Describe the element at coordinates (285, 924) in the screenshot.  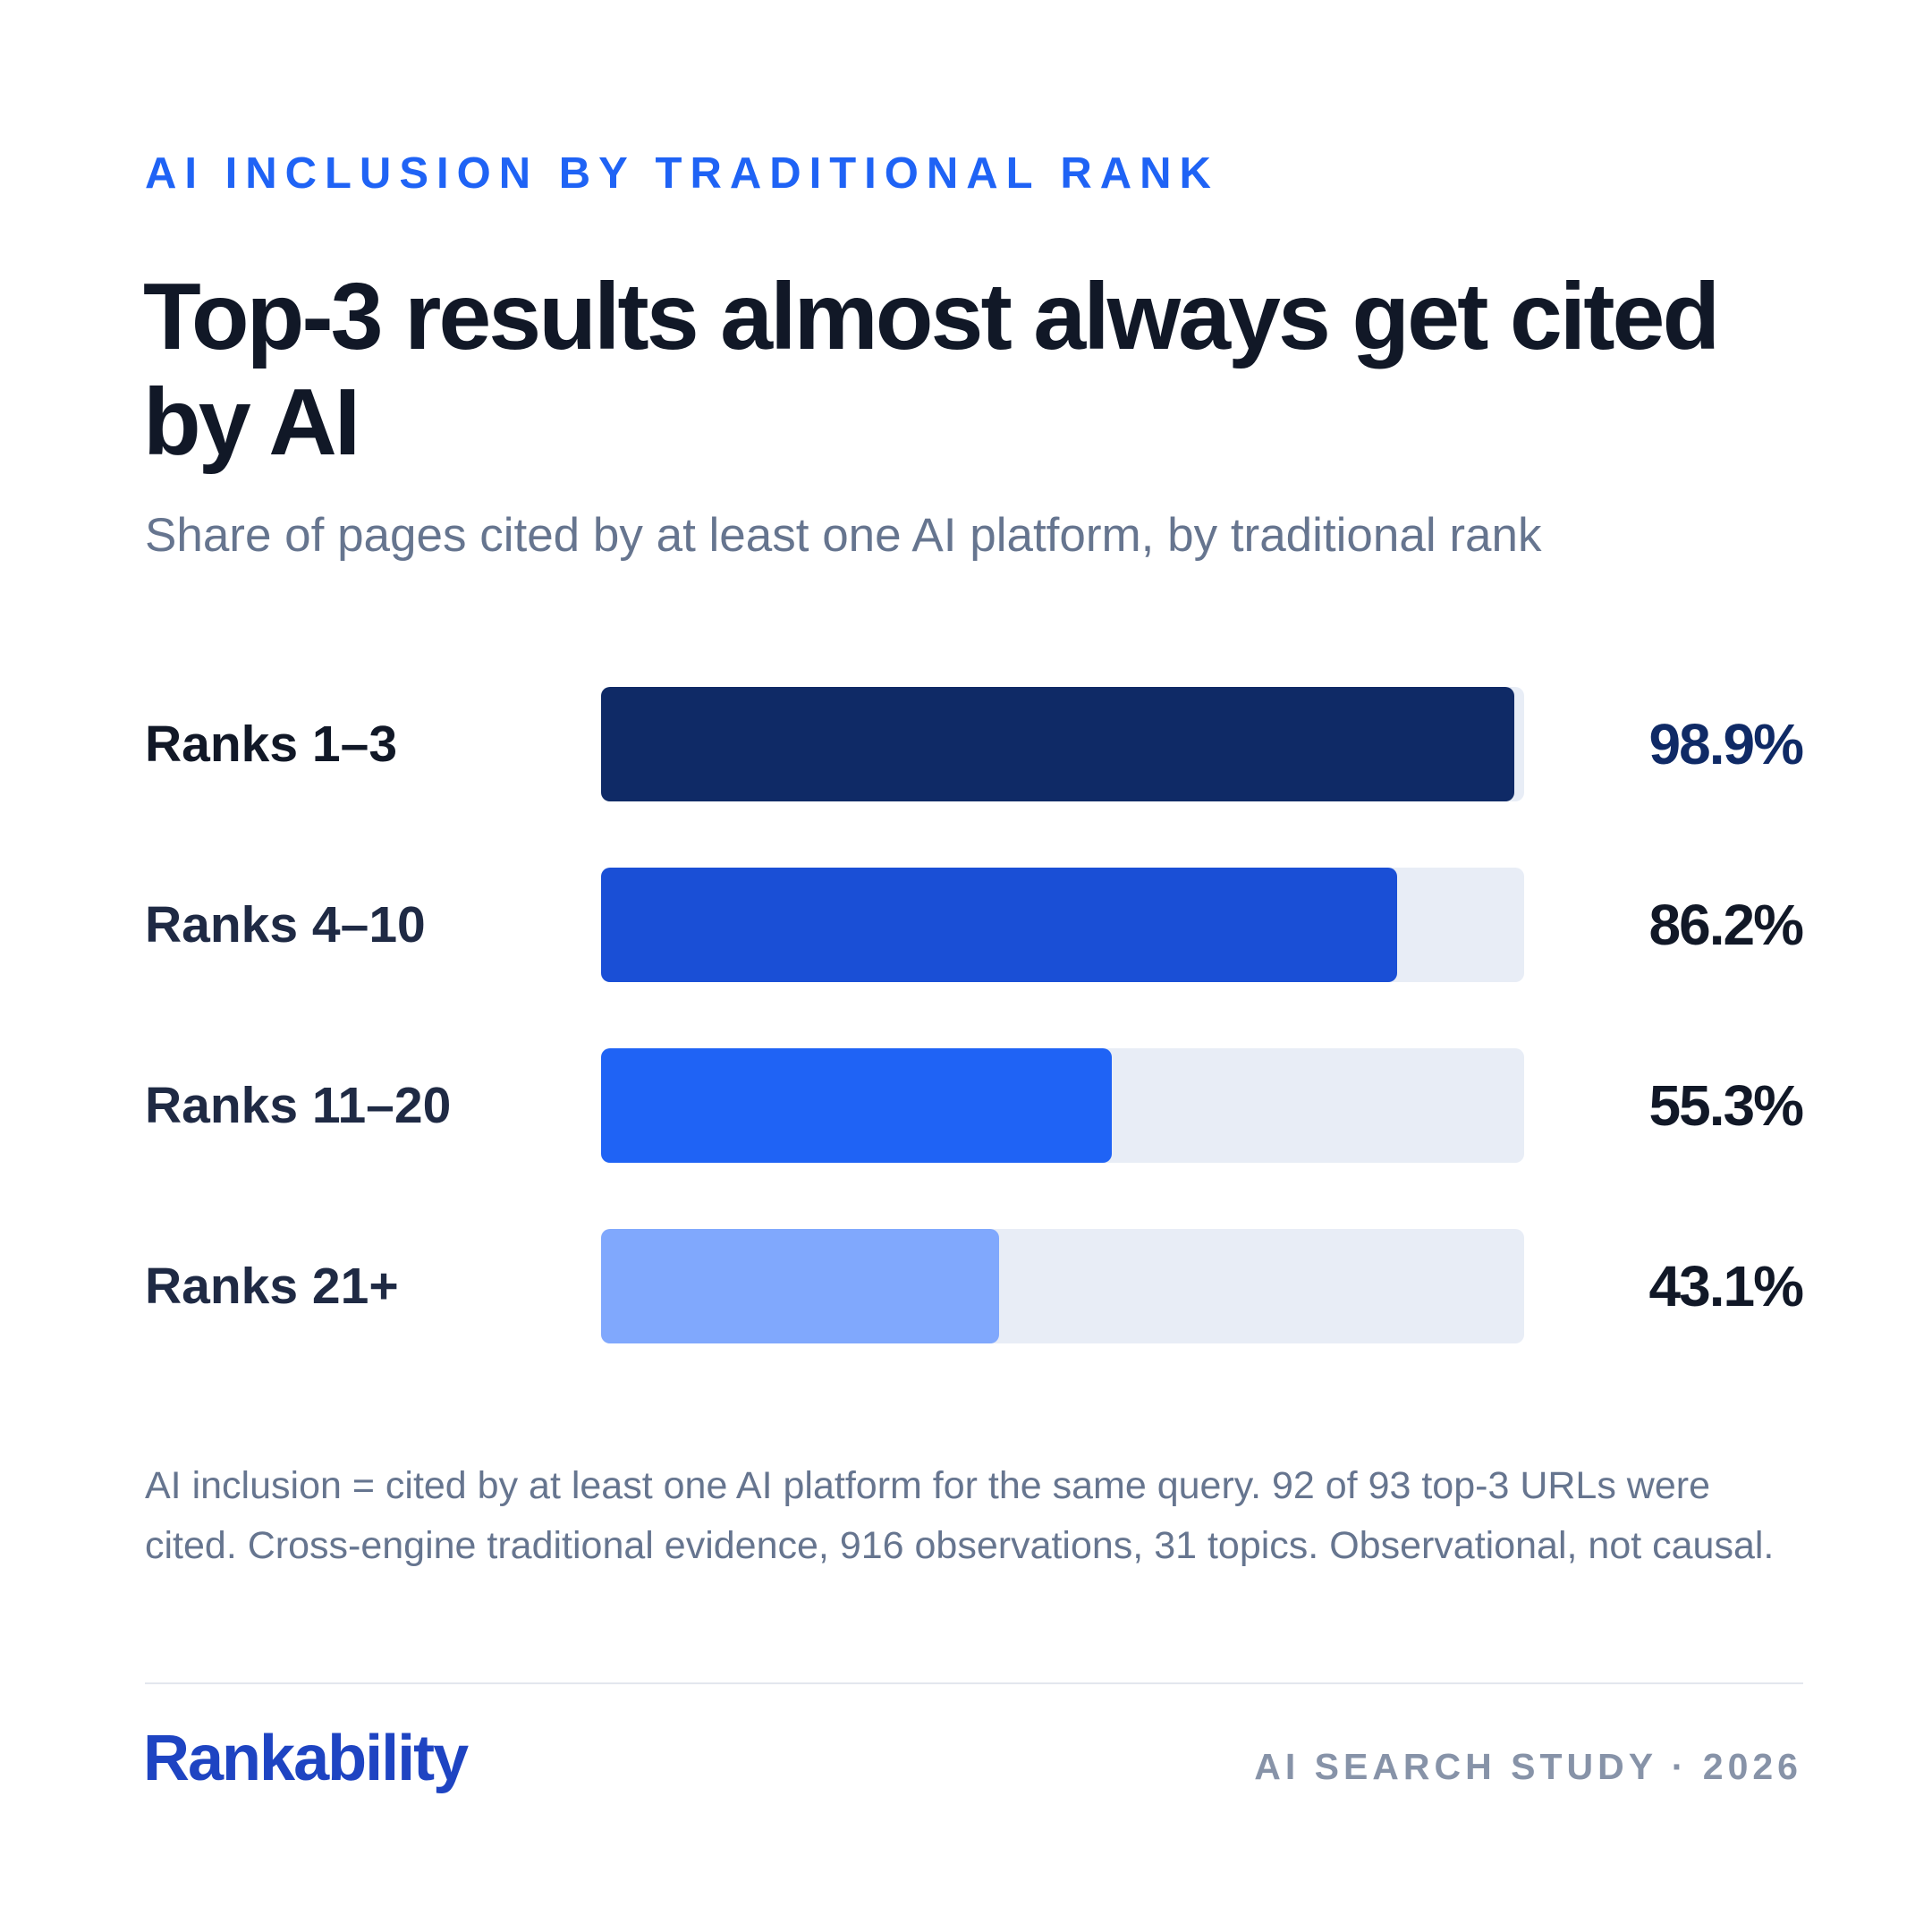
I see `category-label: Ranks 4–10` at that location.